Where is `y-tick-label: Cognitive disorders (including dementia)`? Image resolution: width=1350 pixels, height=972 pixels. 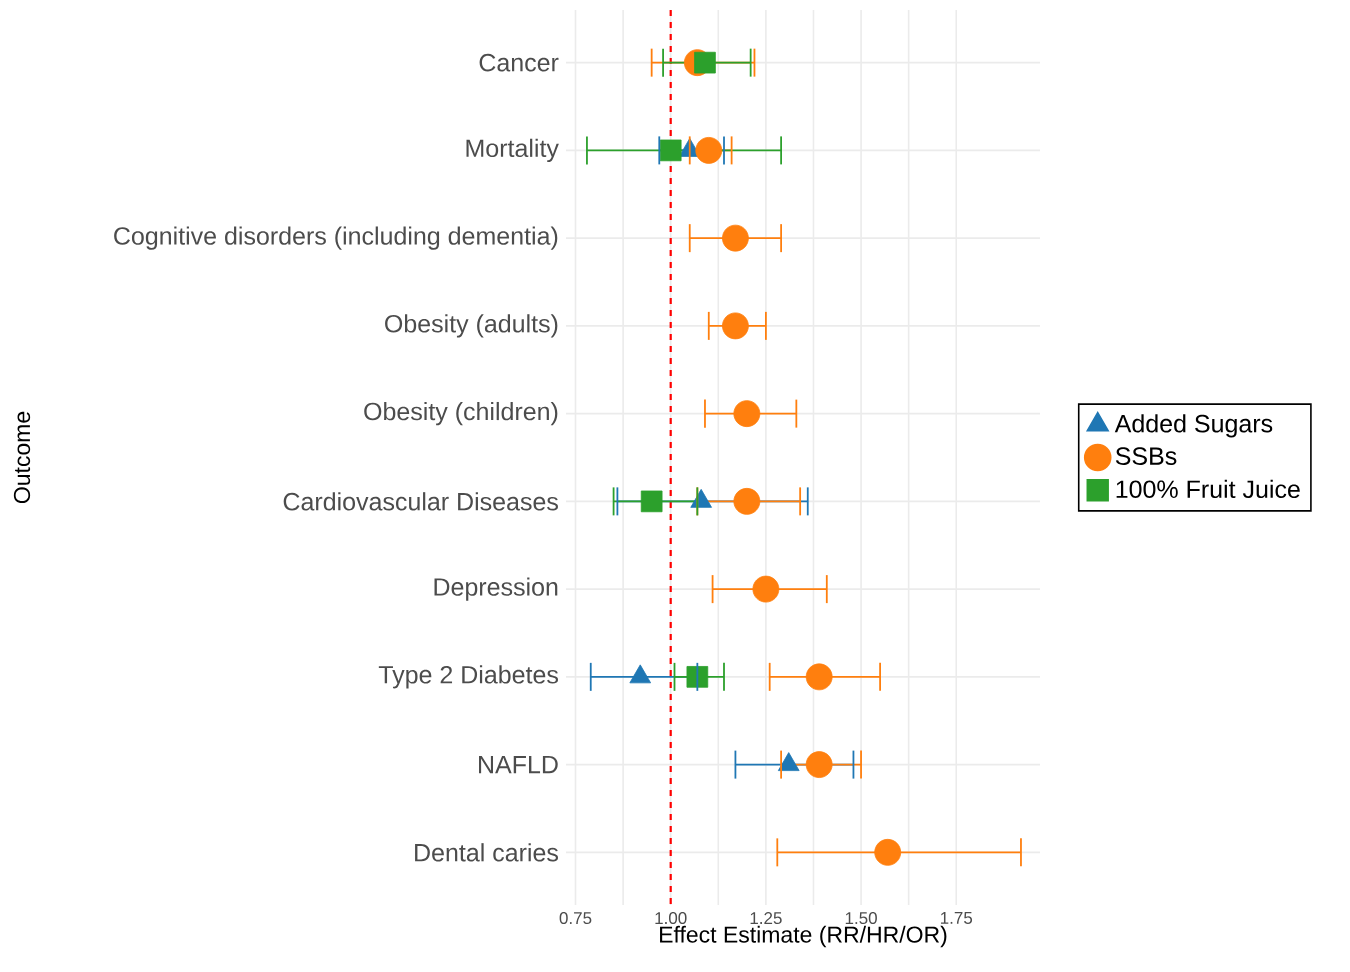
y-tick-label: Cognitive disorders (including dementia) is located at coordinates (336, 238).